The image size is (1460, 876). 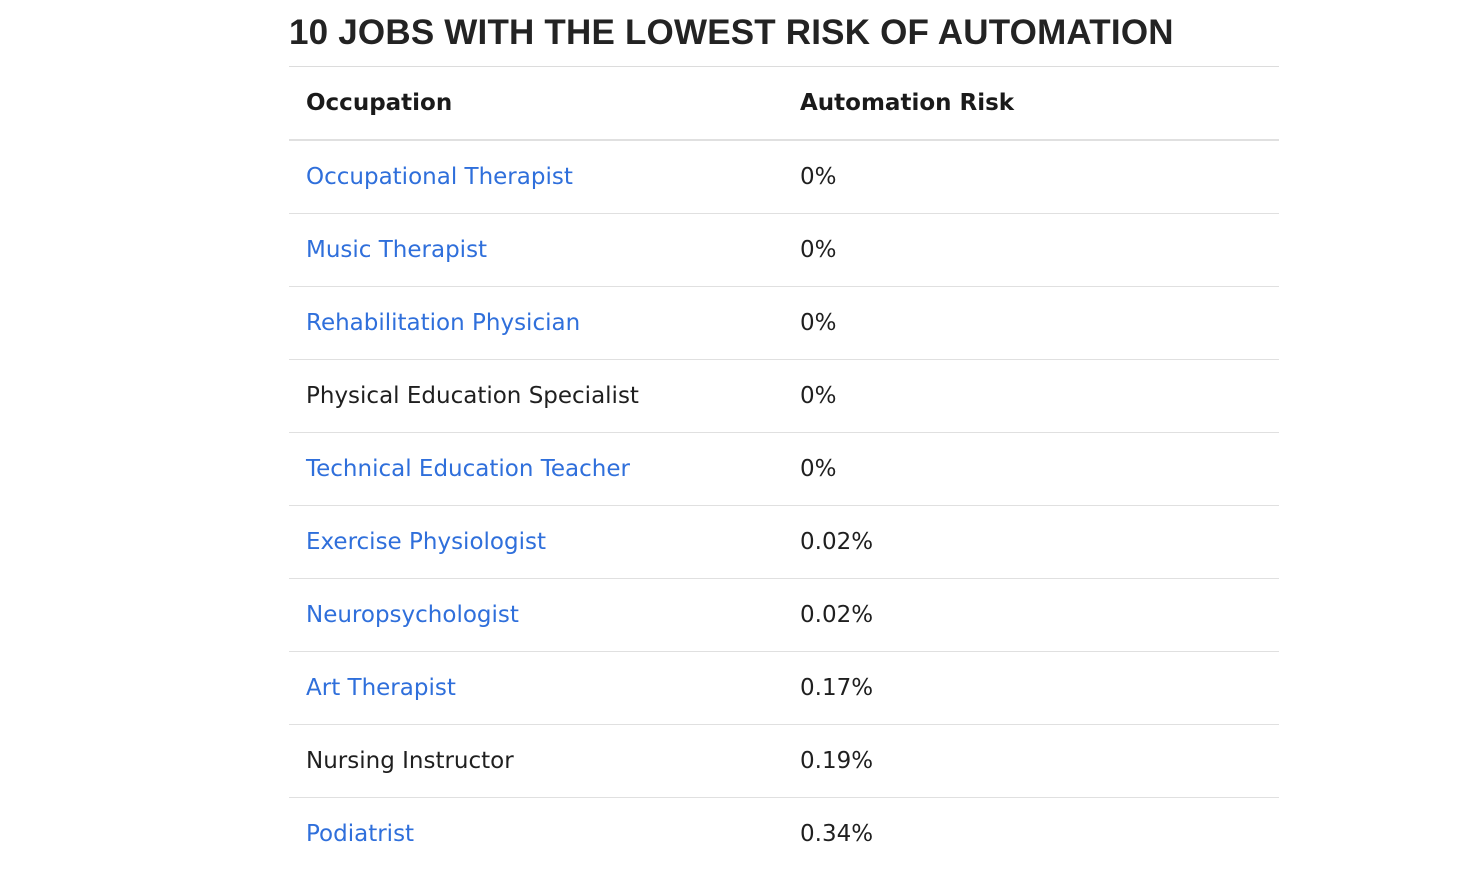 I want to click on occupation-link: Music Therapist, so click(x=397, y=250).